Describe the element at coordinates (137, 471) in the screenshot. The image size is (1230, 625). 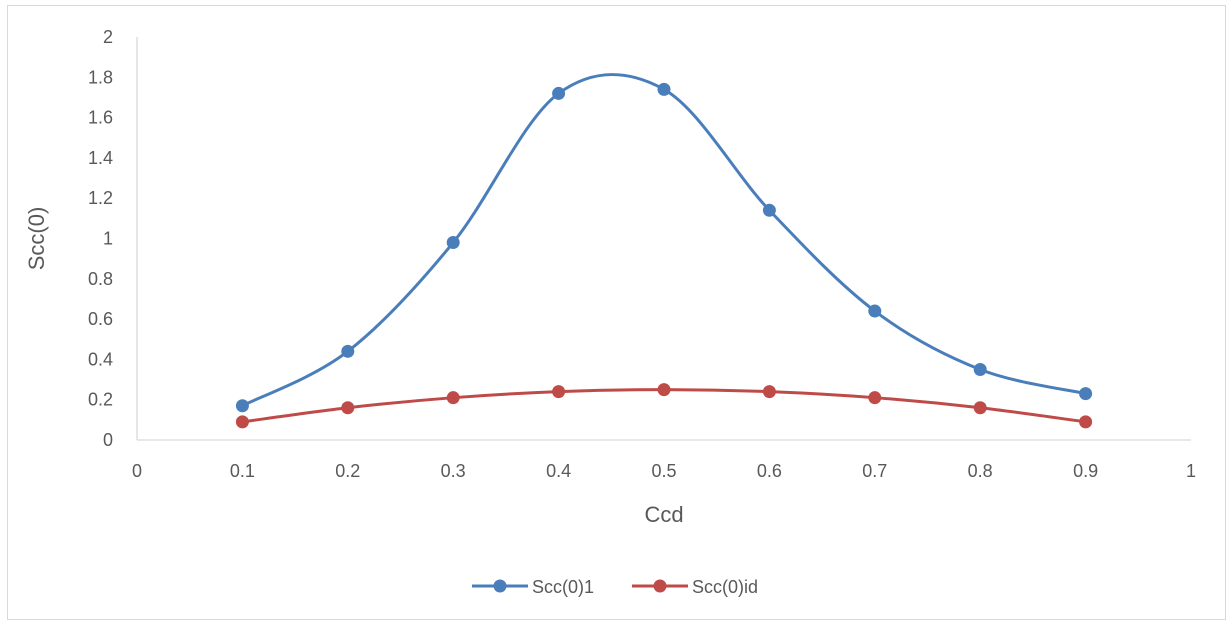
I see `x-tick-label: 0` at that location.